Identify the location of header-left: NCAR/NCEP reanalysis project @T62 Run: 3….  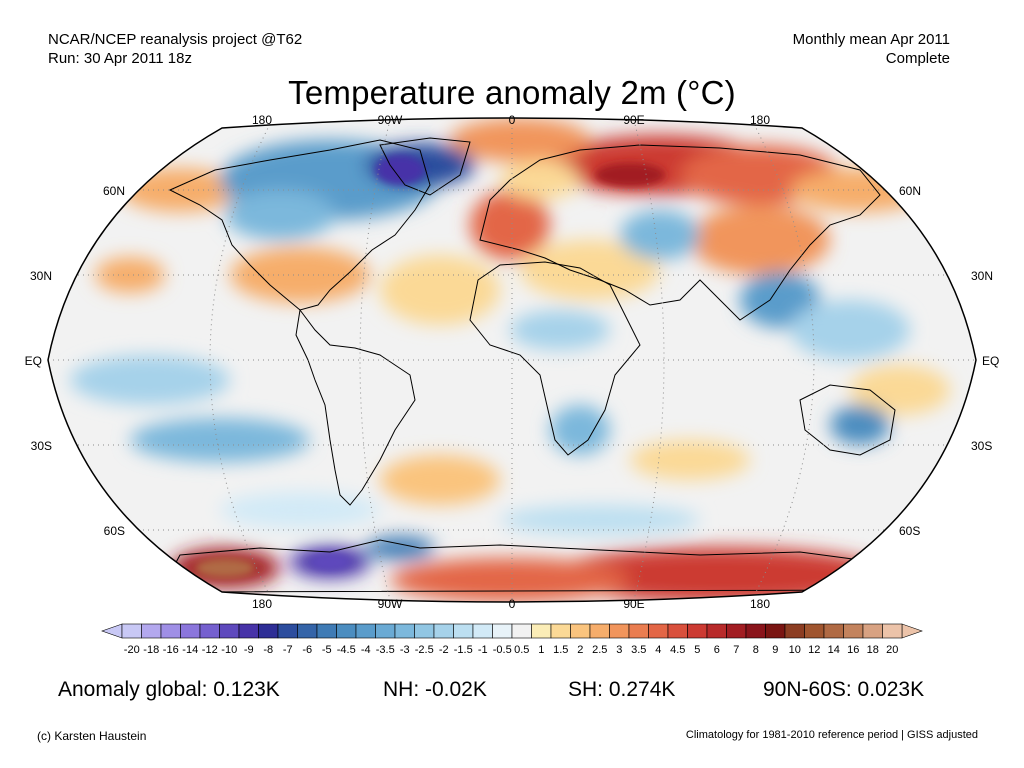
(175, 49).